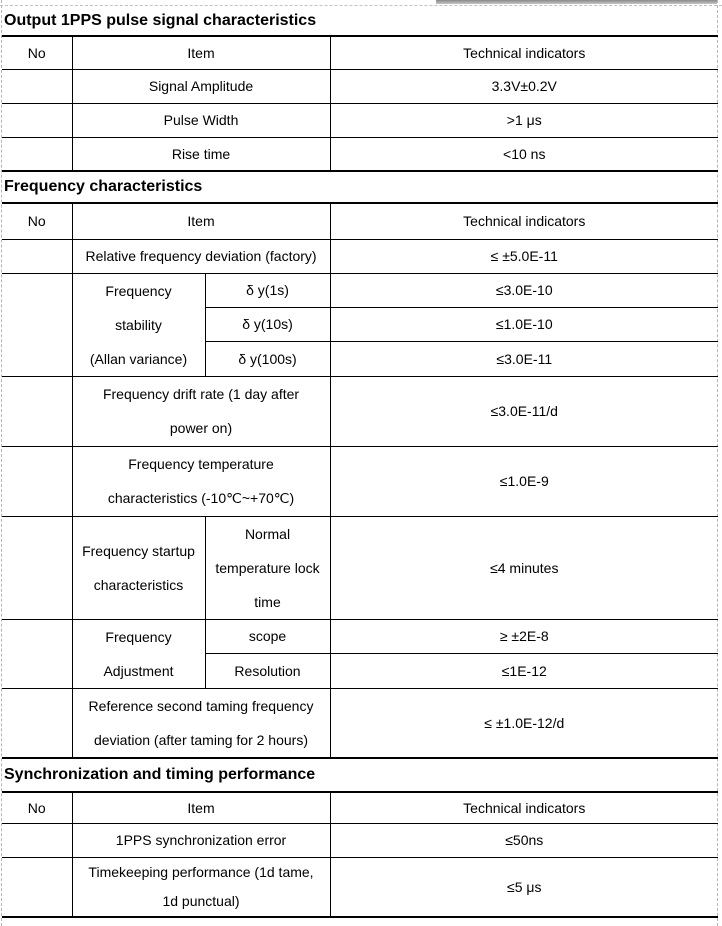 This screenshot has height=926, width=722. What do you see at coordinates (268, 359) in the screenshot?
I see `subitem-cell: δ y(100s)` at bounding box center [268, 359].